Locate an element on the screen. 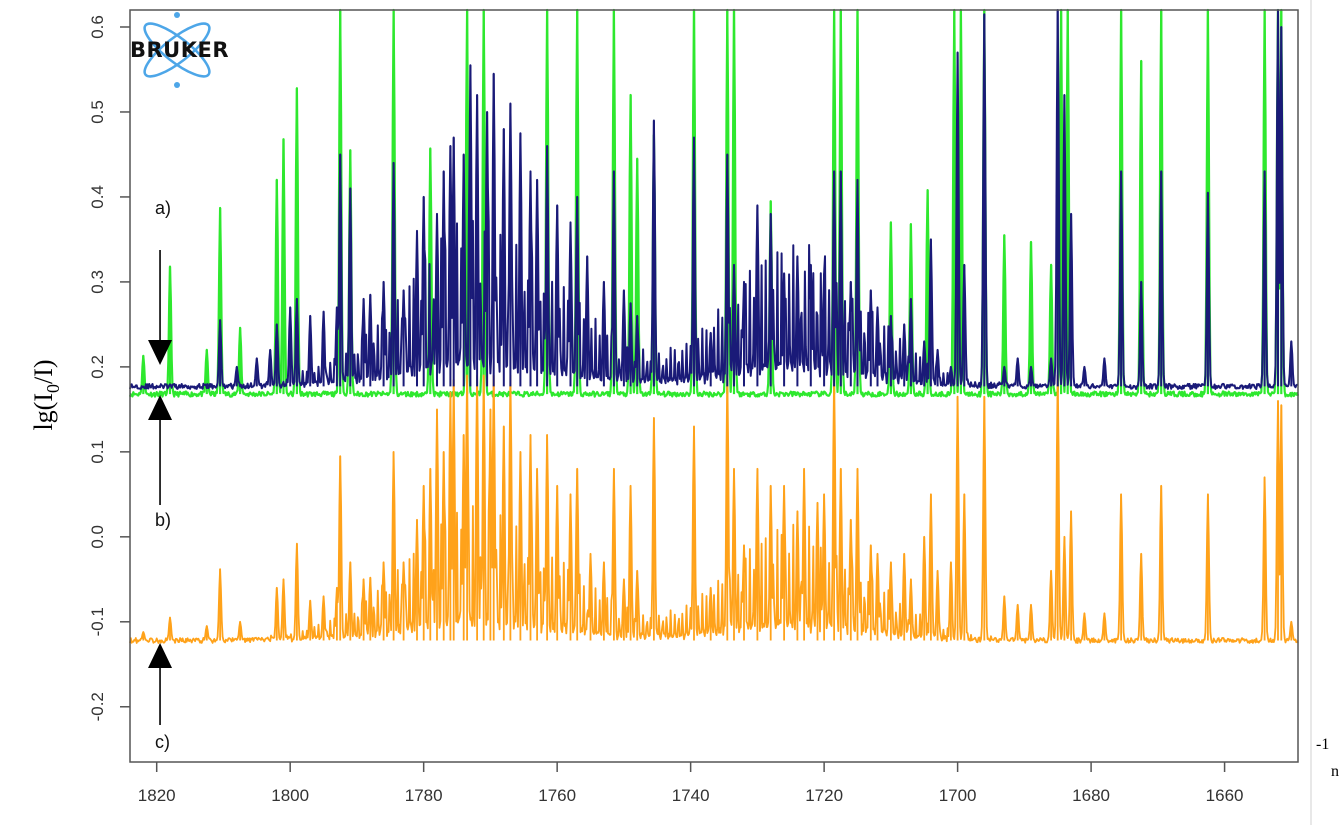  x-tick-label: 1740 is located at coordinates (691, 795).